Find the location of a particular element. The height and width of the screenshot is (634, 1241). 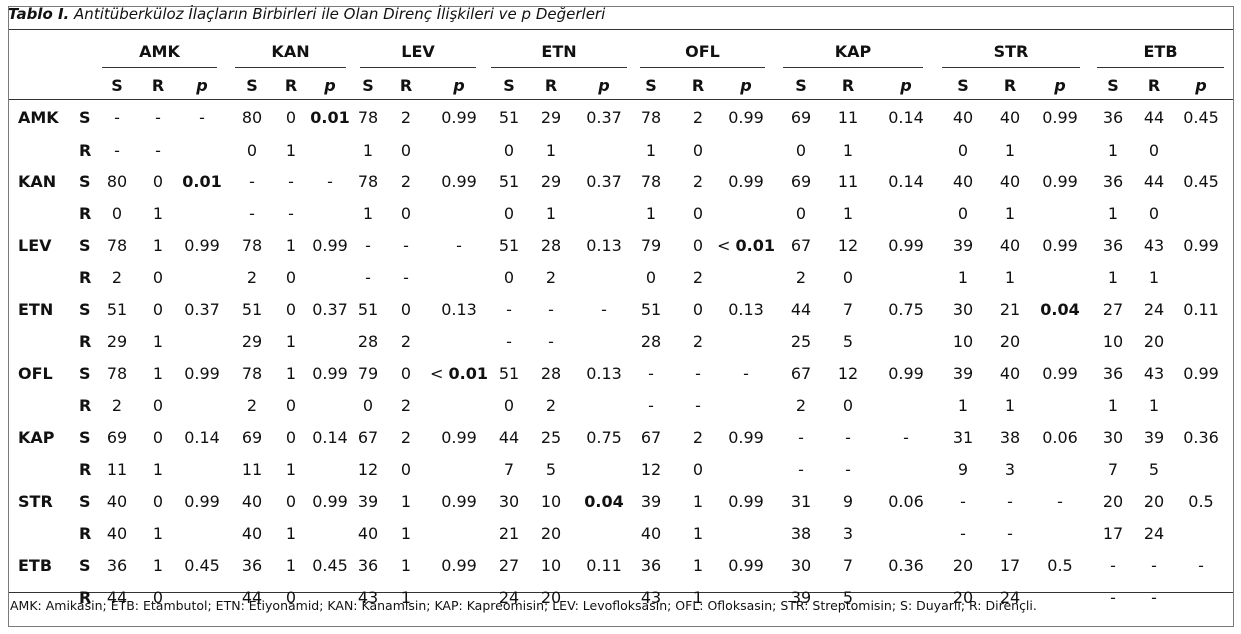

table-cell: 30 is located at coordinates (509, 501).